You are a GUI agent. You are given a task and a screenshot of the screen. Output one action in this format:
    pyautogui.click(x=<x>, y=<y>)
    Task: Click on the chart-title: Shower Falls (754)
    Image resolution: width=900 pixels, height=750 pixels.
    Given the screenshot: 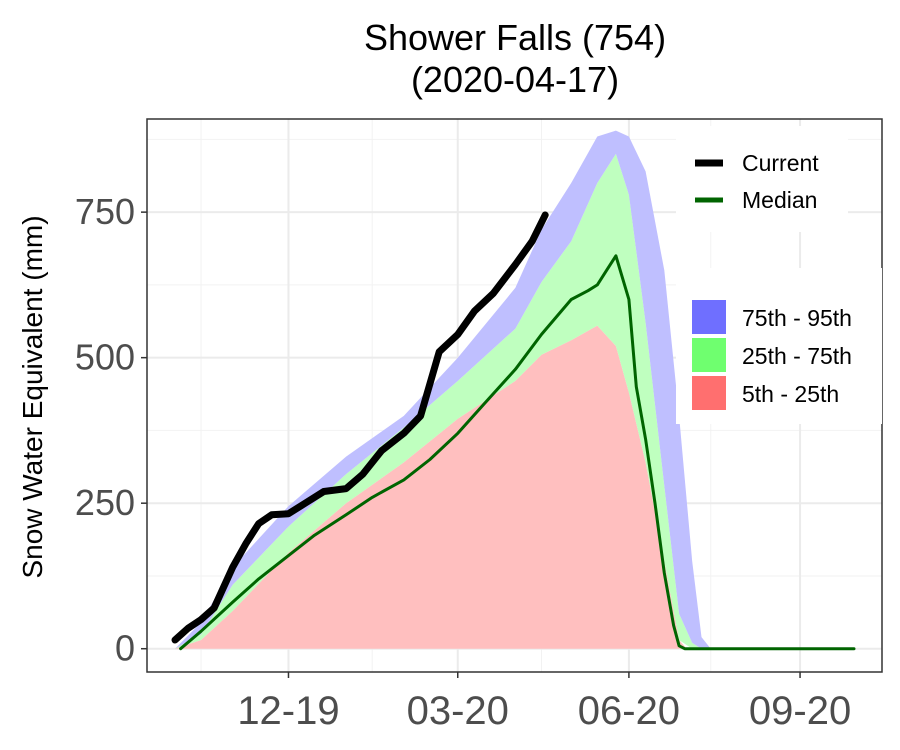 What is the action you would take?
    pyautogui.click(x=515, y=37)
    